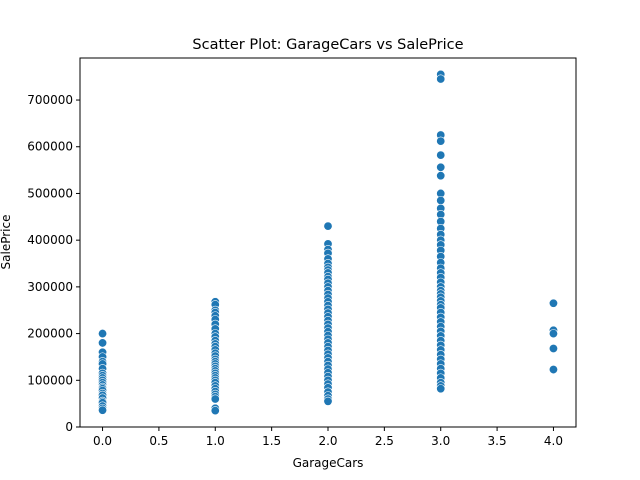  Describe the element at coordinates (50, 147) in the screenshot. I see `y-tick-label: 600000` at that location.